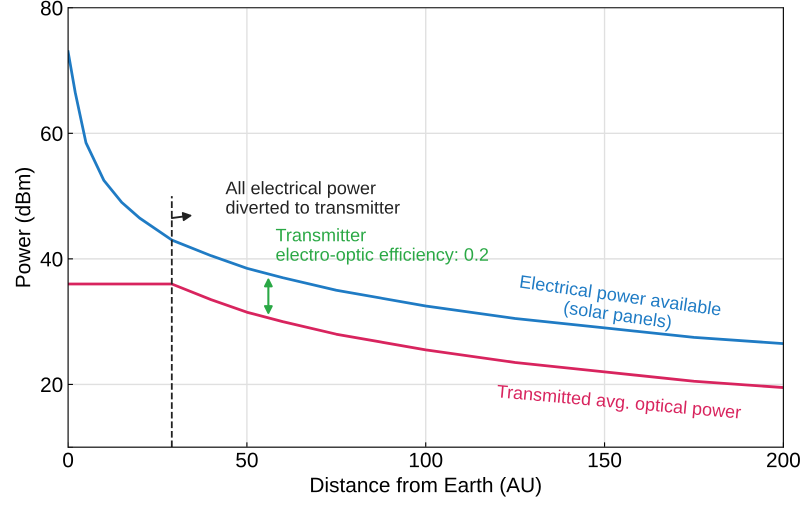 Image resolution: width=801 pixels, height=517 pixels. I want to click on x-tick-label: 50, so click(247, 460).